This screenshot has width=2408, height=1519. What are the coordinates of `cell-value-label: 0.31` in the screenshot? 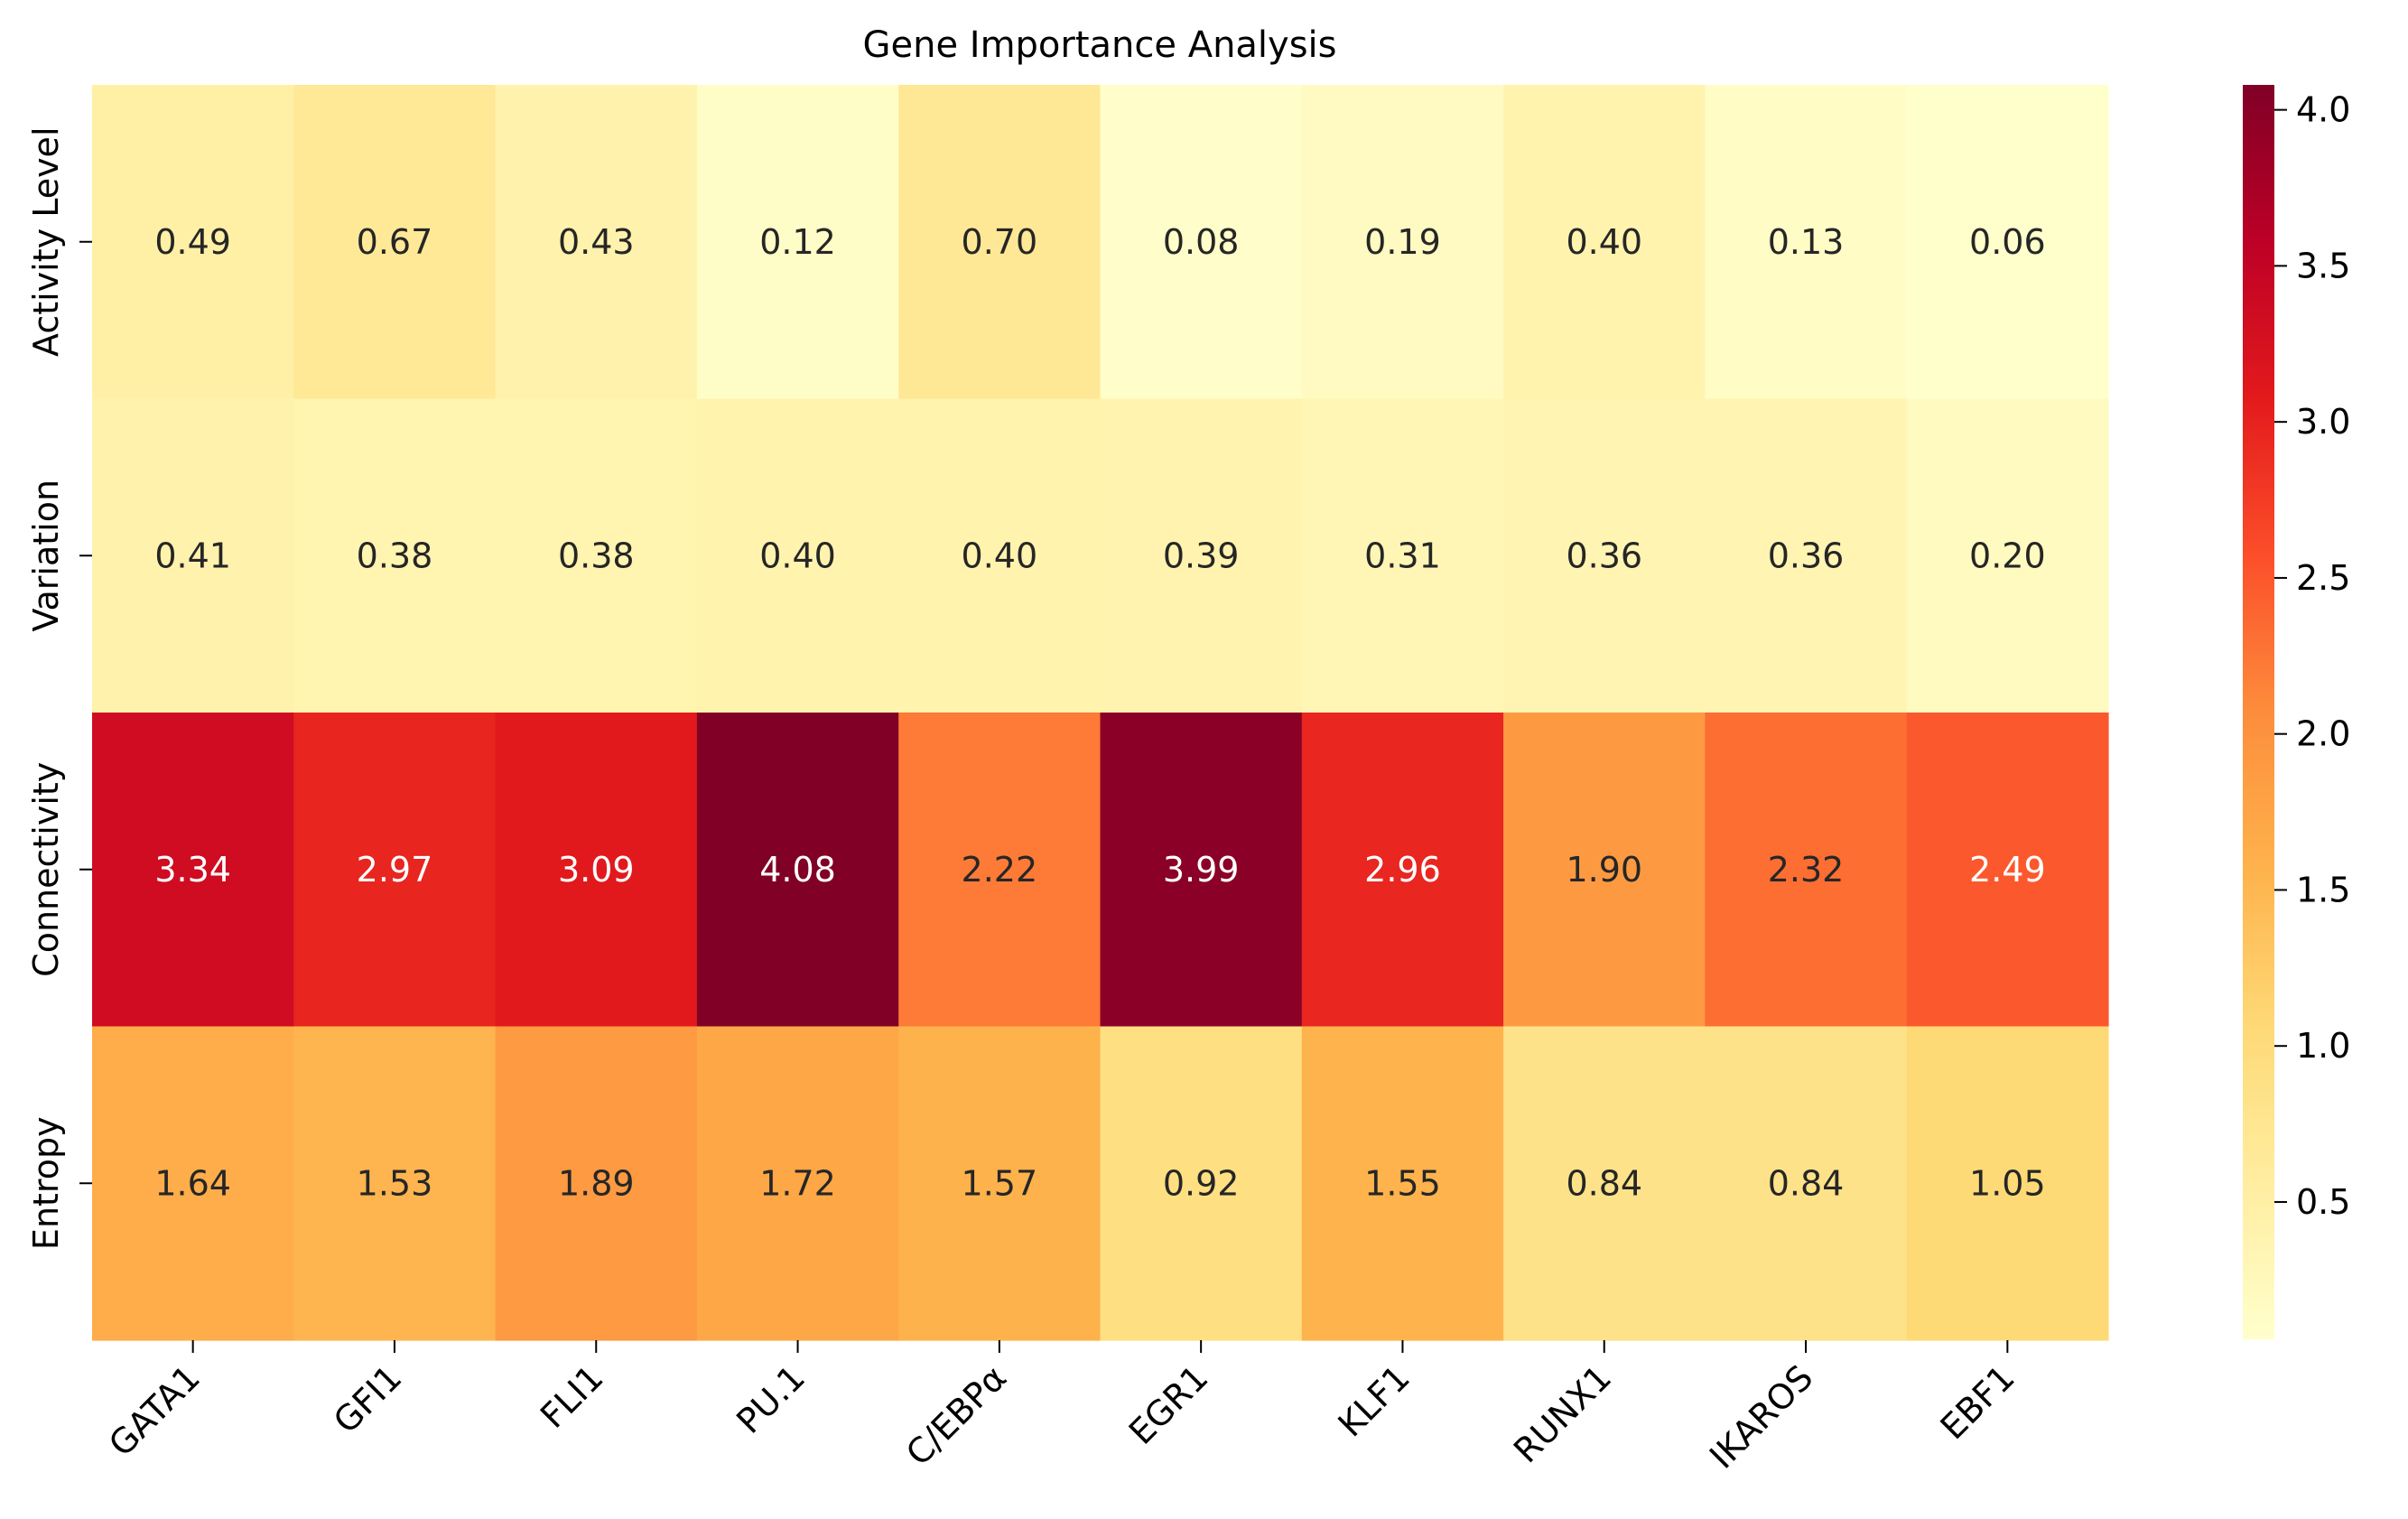 It's located at (1402, 555).